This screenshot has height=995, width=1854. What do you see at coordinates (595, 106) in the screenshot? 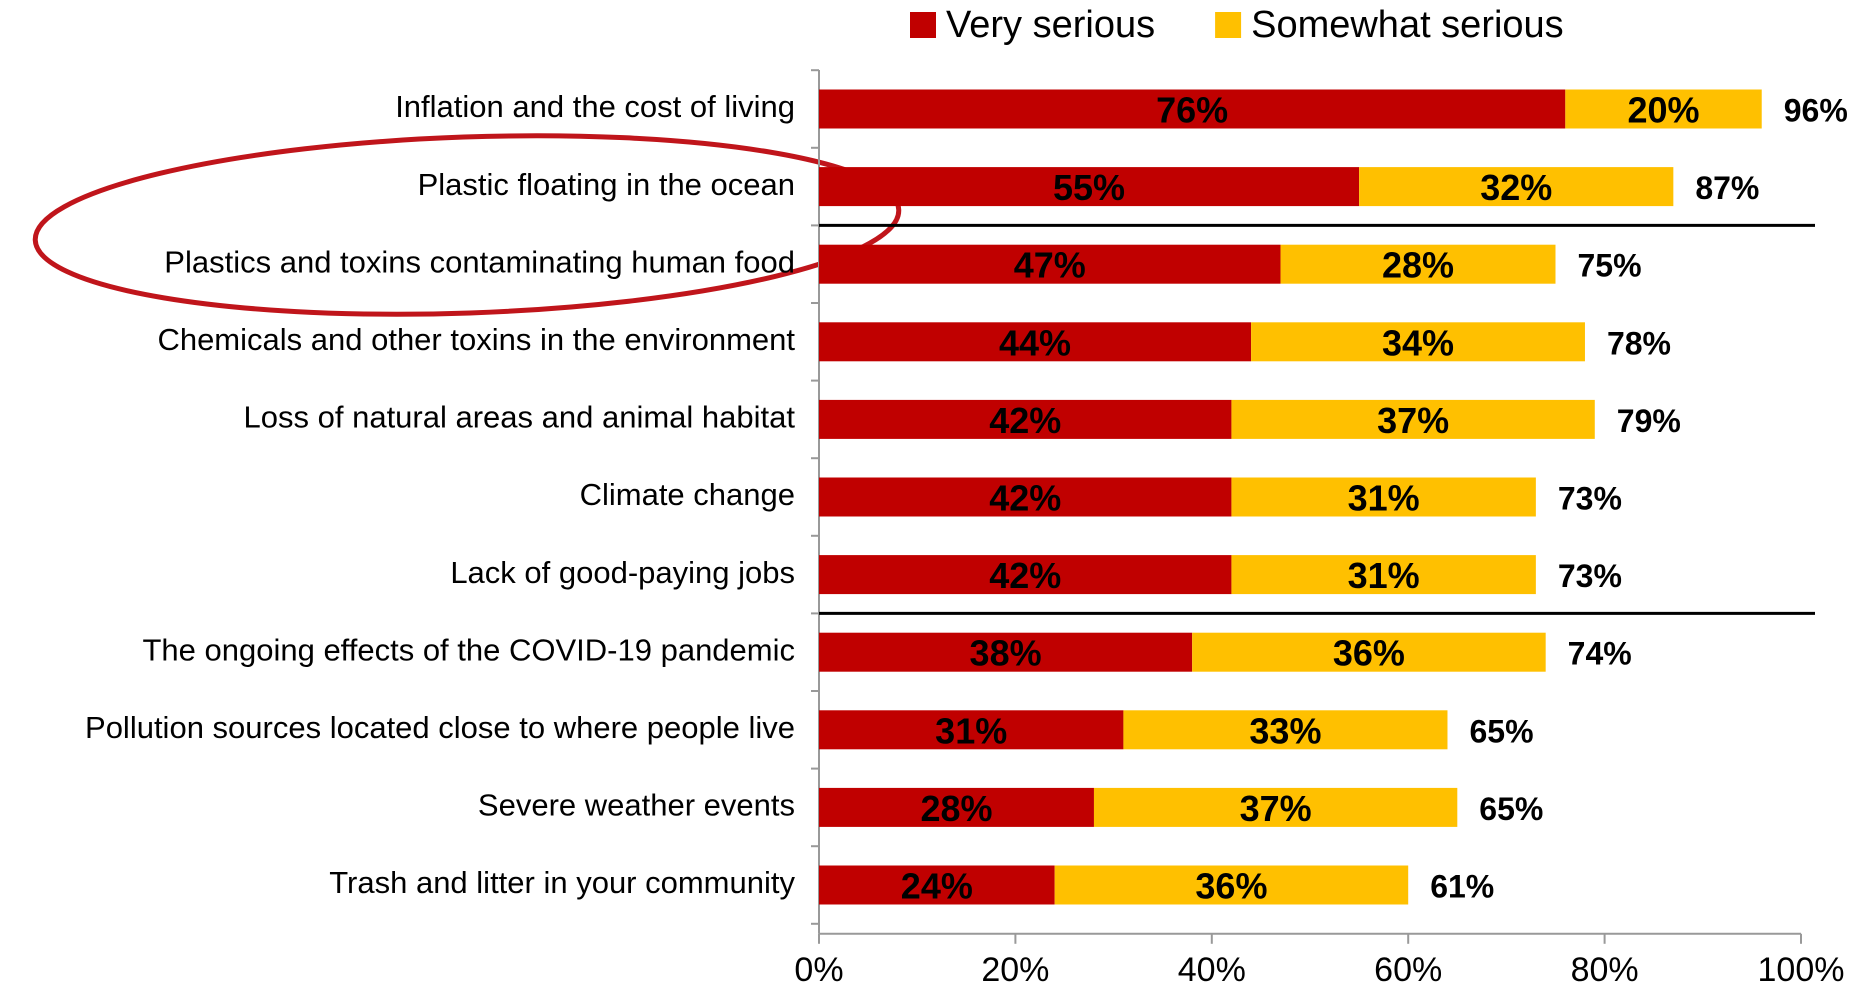
I see `category-label: Inflation and the cost of living` at bounding box center [595, 106].